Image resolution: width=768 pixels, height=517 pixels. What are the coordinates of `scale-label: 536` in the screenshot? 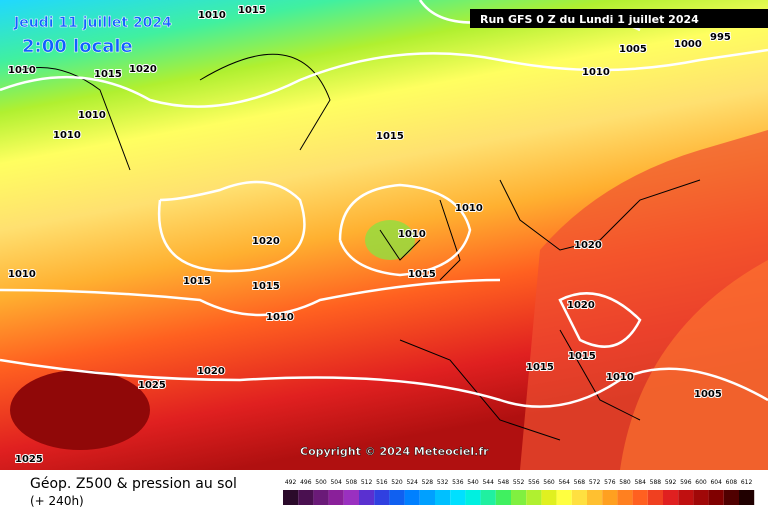 It's located at (458, 482).